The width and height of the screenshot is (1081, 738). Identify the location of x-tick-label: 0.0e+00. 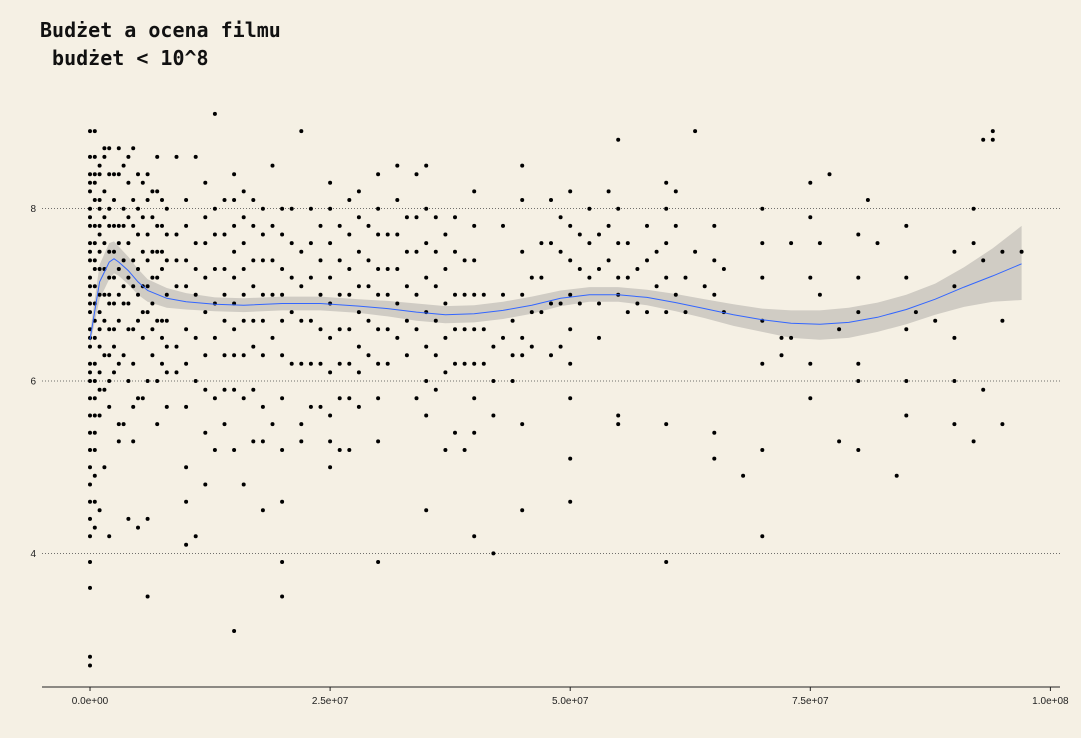
(90, 701).